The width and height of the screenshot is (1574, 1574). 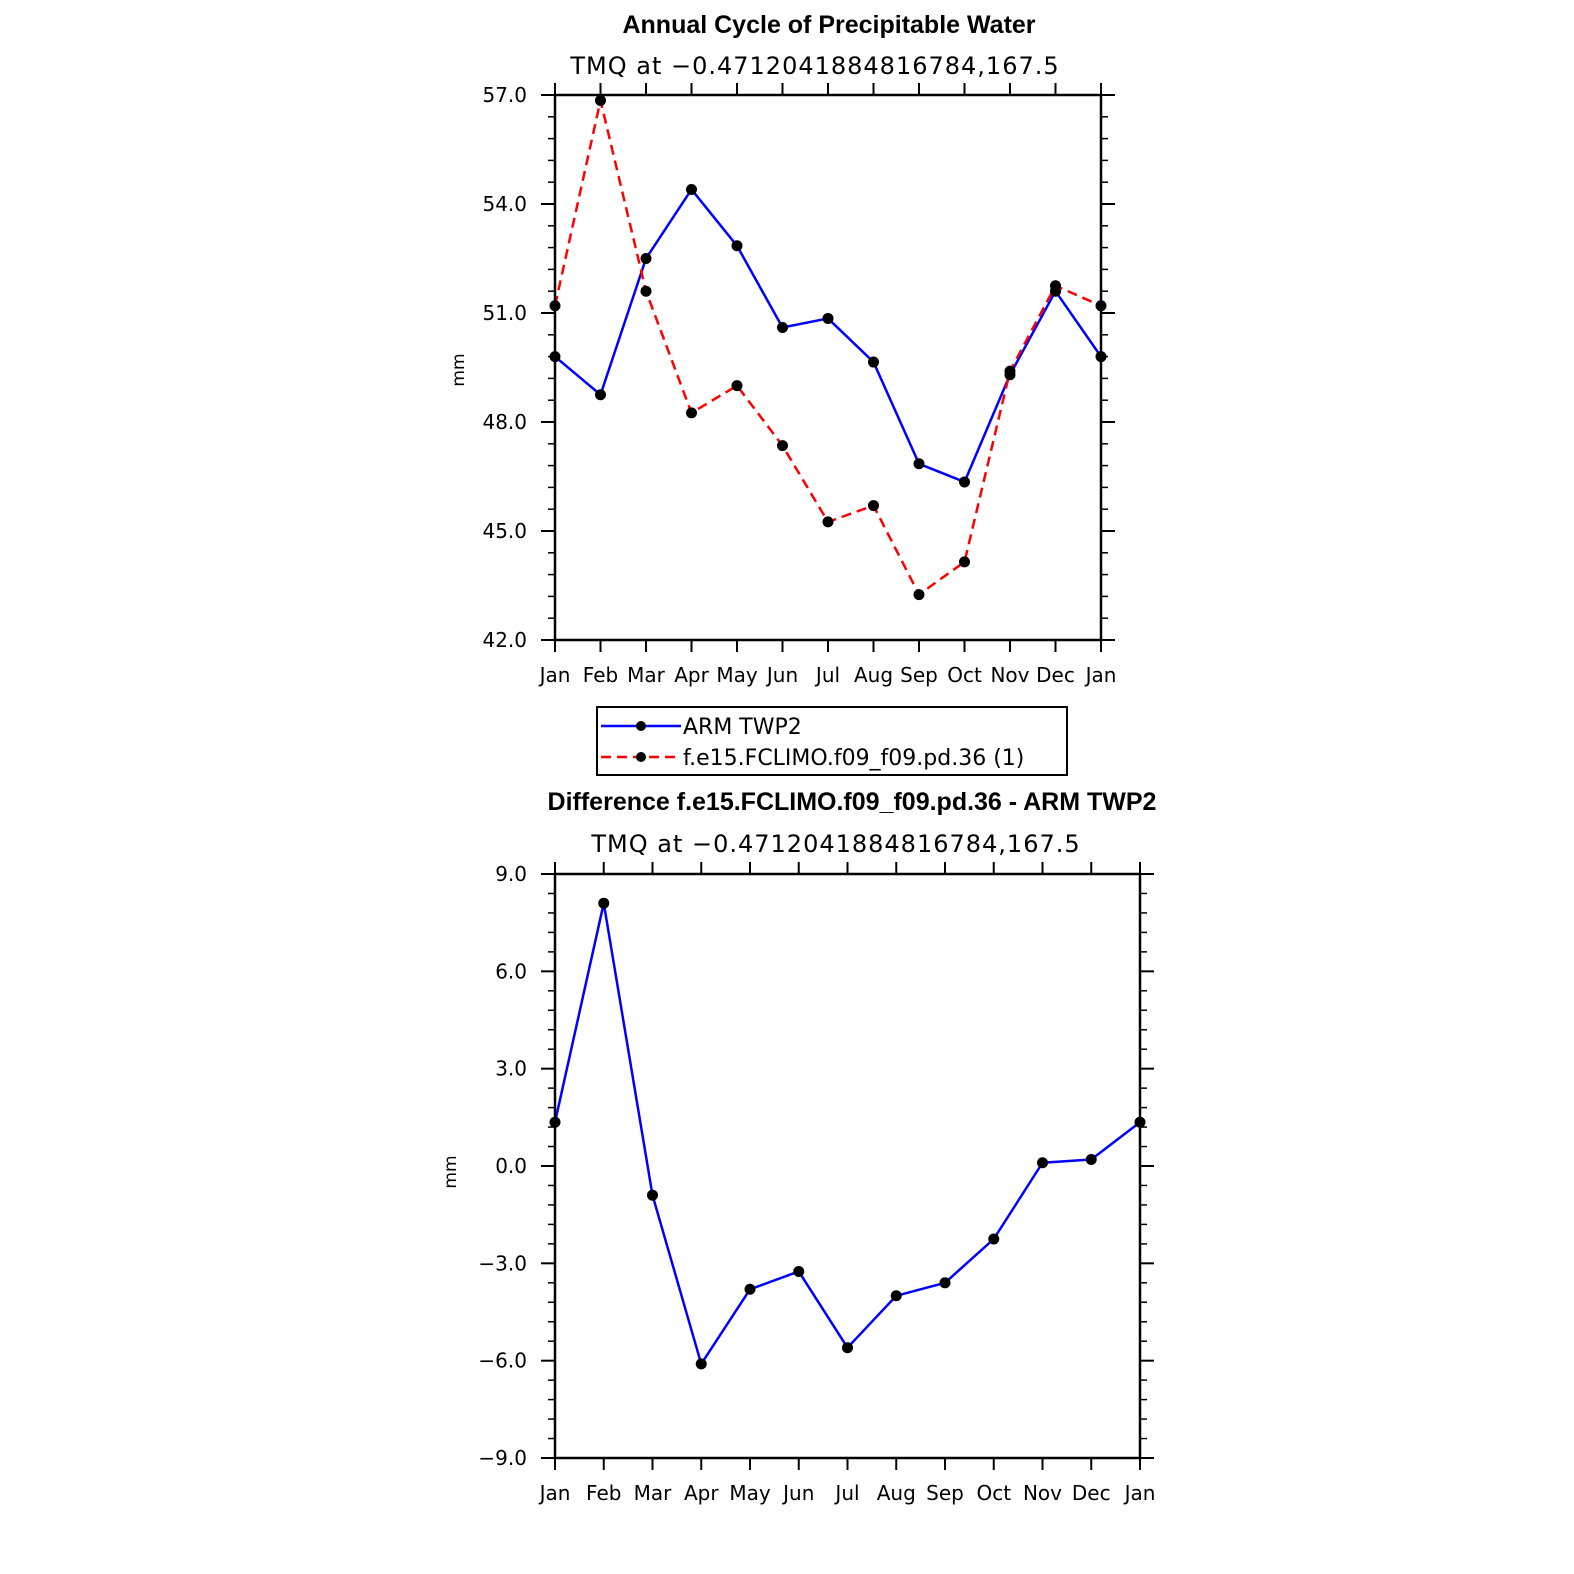 I want to click on y-tick-label: 0.0, so click(x=511, y=1166).